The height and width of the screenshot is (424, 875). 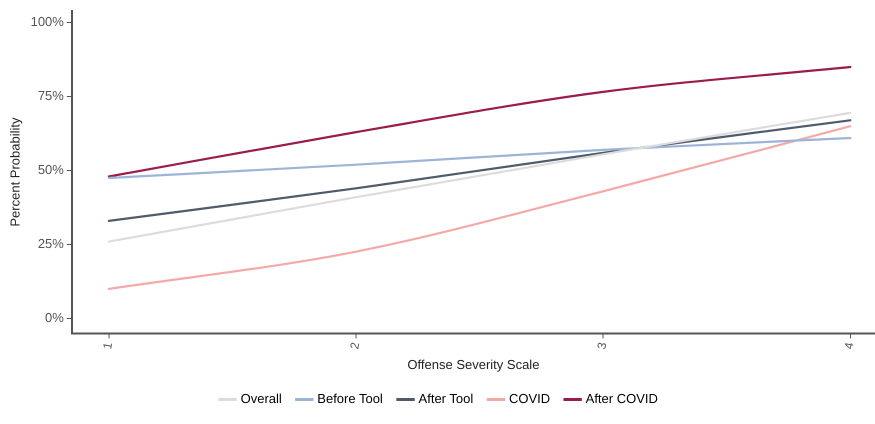 What do you see at coordinates (480, 158) in the screenshot?
I see `line-series` at bounding box center [480, 158].